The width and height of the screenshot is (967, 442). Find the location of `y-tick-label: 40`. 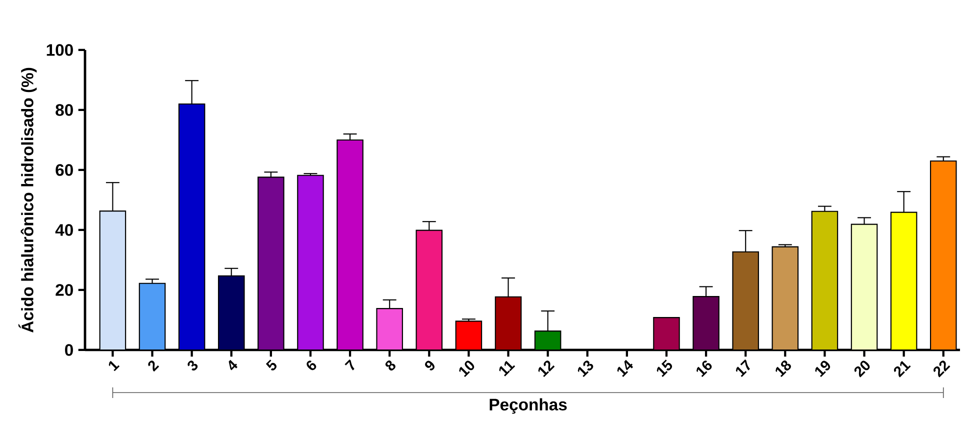

y-tick-label: 40 is located at coordinates (64, 230).